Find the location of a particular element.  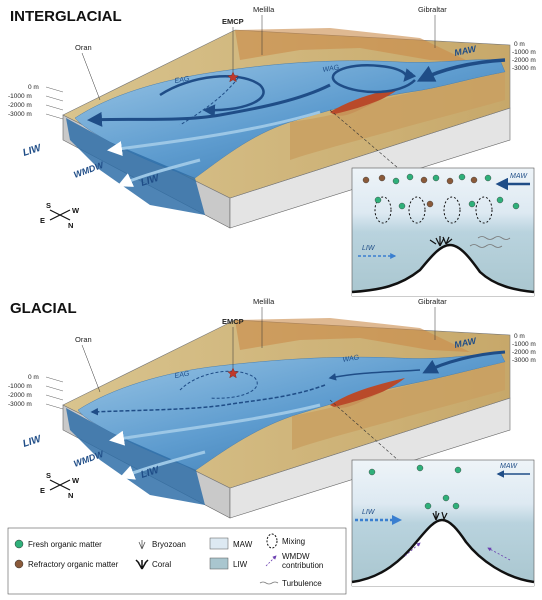

legend-maw: MAW is located at coordinates (243, 544).